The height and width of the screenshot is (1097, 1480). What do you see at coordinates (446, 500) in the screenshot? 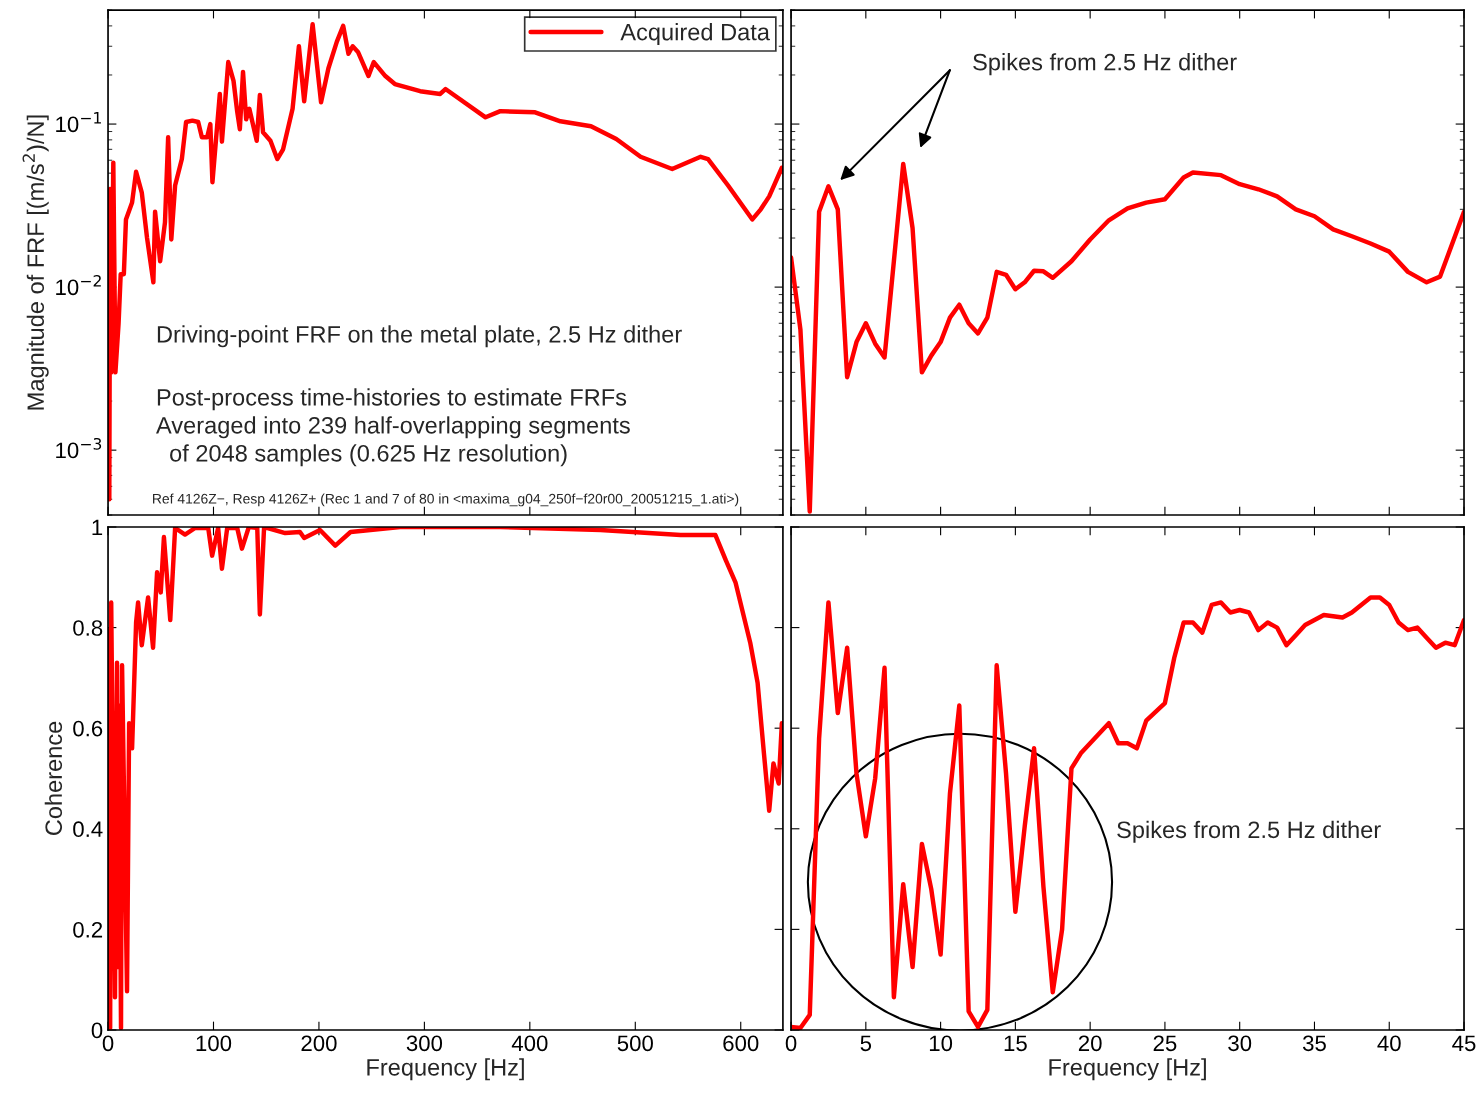
I see `annotation: Ref 4126Z−, Resp 4126Z+ (Rec 1 and 7 of 80 in <maxima_g04_250f−f20r00_20051215_1.ati>)` at bounding box center [446, 500].